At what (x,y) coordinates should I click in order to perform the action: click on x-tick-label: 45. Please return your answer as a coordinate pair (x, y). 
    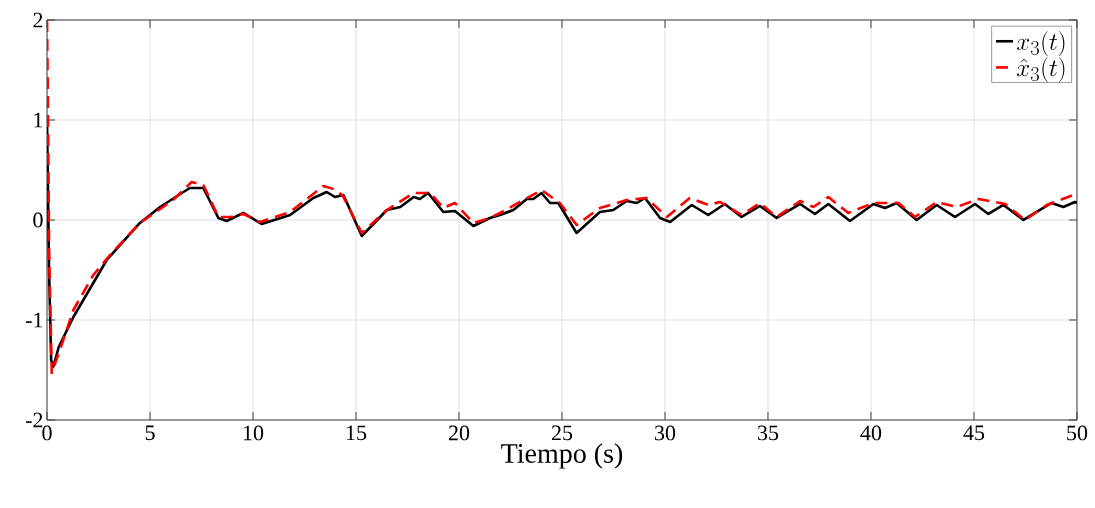
    Looking at the image, I should click on (974, 433).